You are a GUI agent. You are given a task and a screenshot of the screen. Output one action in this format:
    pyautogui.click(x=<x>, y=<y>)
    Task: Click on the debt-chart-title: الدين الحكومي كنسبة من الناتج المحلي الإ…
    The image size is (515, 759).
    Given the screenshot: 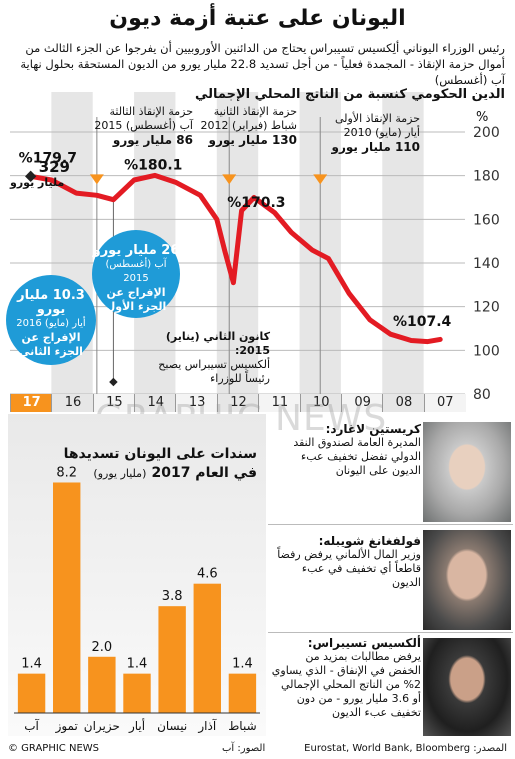 What is the action you would take?
    pyautogui.click(x=349, y=94)
    